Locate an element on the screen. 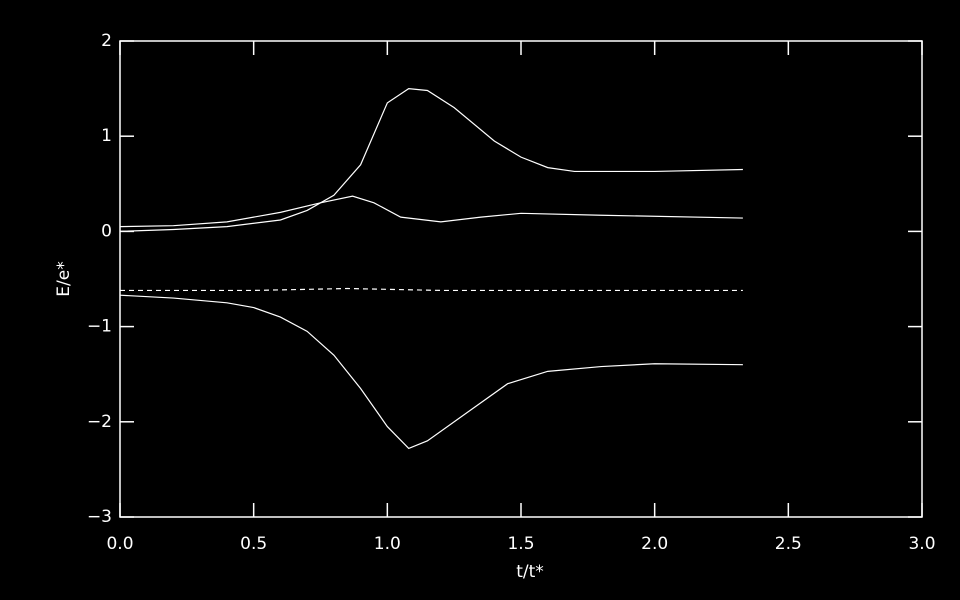 The width and height of the screenshot is (960, 600). y-tick-label: −2 is located at coordinates (99, 422).